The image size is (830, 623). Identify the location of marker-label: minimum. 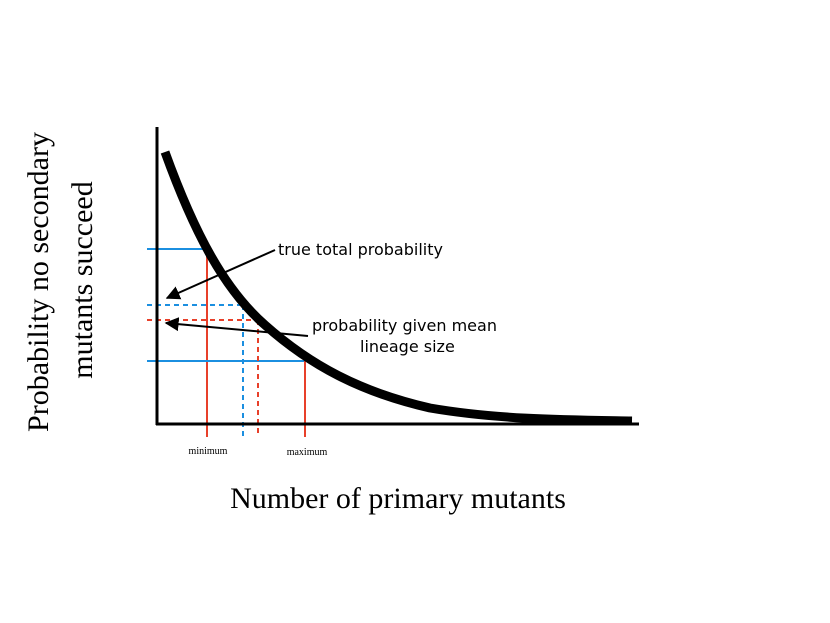
(208, 451).